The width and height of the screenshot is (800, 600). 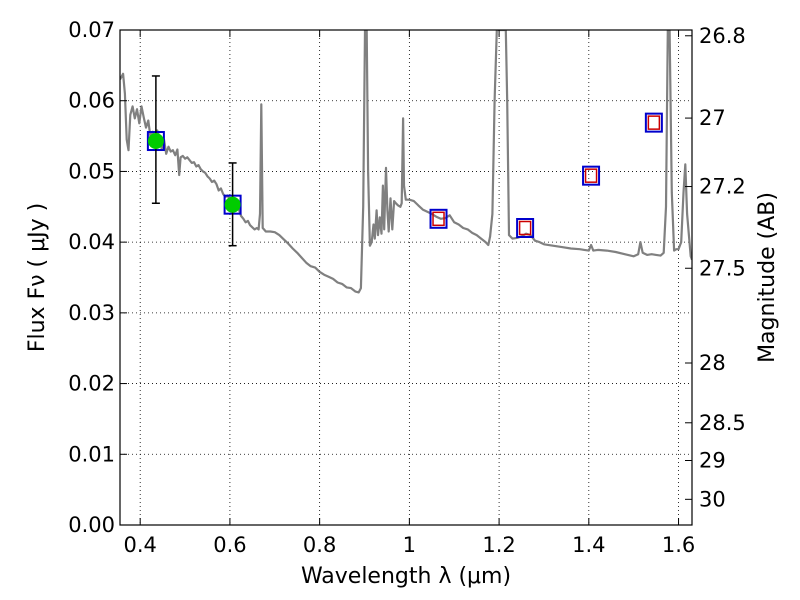 What do you see at coordinates (319, 545) in the screenshot?
I see `x-tick-label: 0.8` at bounding box center [319, 545].